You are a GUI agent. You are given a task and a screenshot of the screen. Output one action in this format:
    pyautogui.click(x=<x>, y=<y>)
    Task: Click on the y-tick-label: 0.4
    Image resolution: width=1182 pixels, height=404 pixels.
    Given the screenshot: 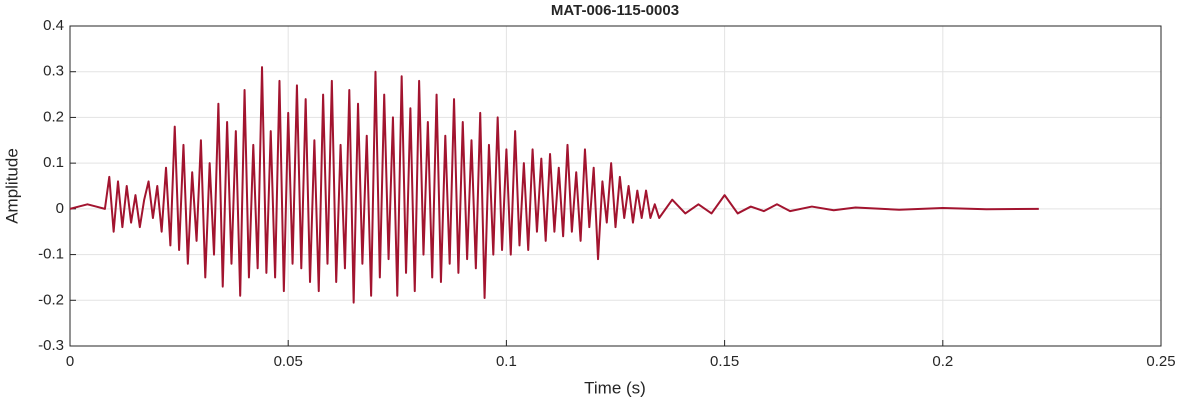 What is the action you would take?
    pyautogui.click(x=53, y=25)
    